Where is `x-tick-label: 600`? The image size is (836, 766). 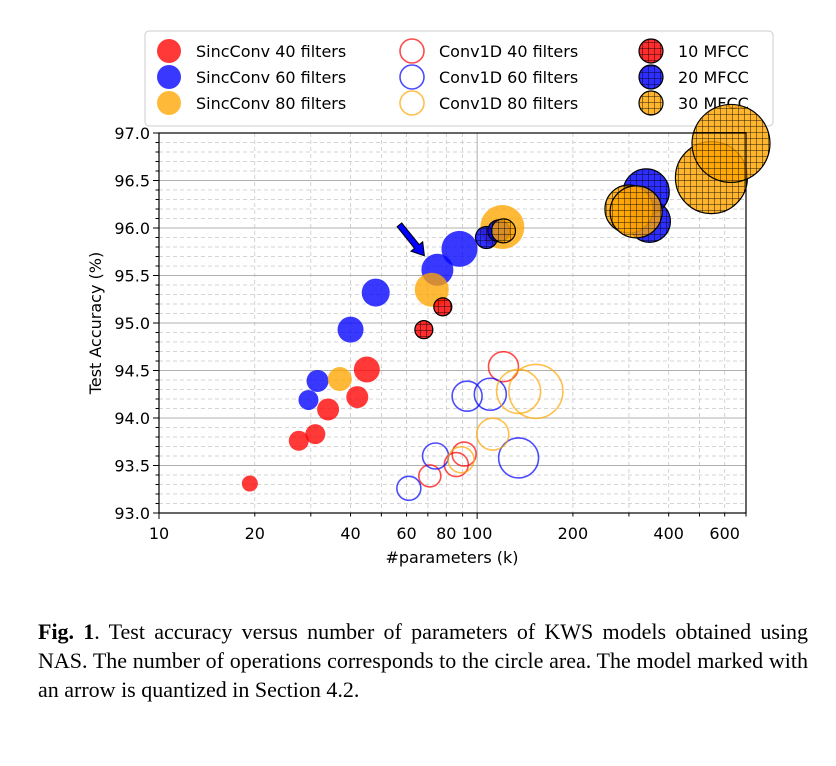
x-tick-label: 600 is located at coordinates (724, 533).